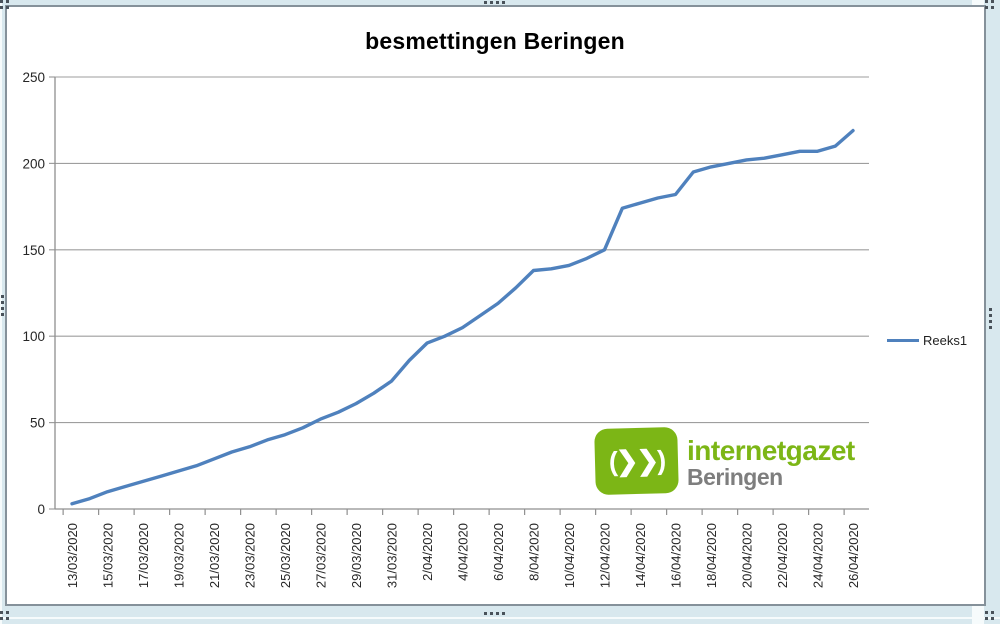 Image resolution: width=1000 pixels, height=624 pixels. What do you see at coordinates (711, 555) in the screenshot?
I see `x-tick-label-18-04-2020: 18/04/2020` at bounding box center [711, 555].